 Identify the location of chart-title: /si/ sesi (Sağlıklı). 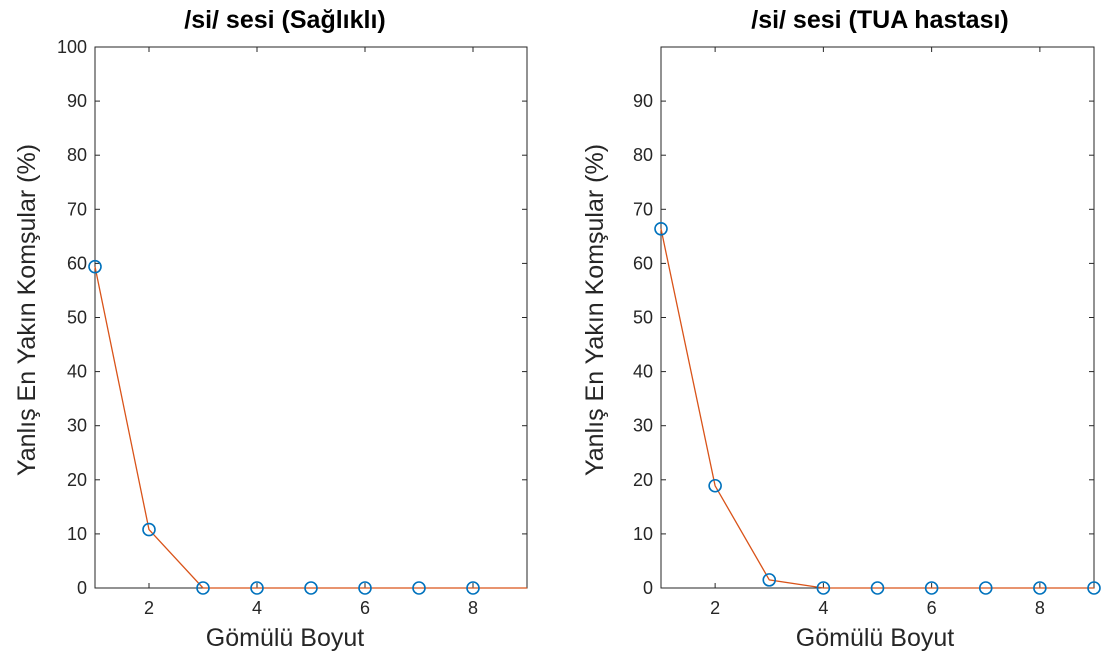
(284, 20).